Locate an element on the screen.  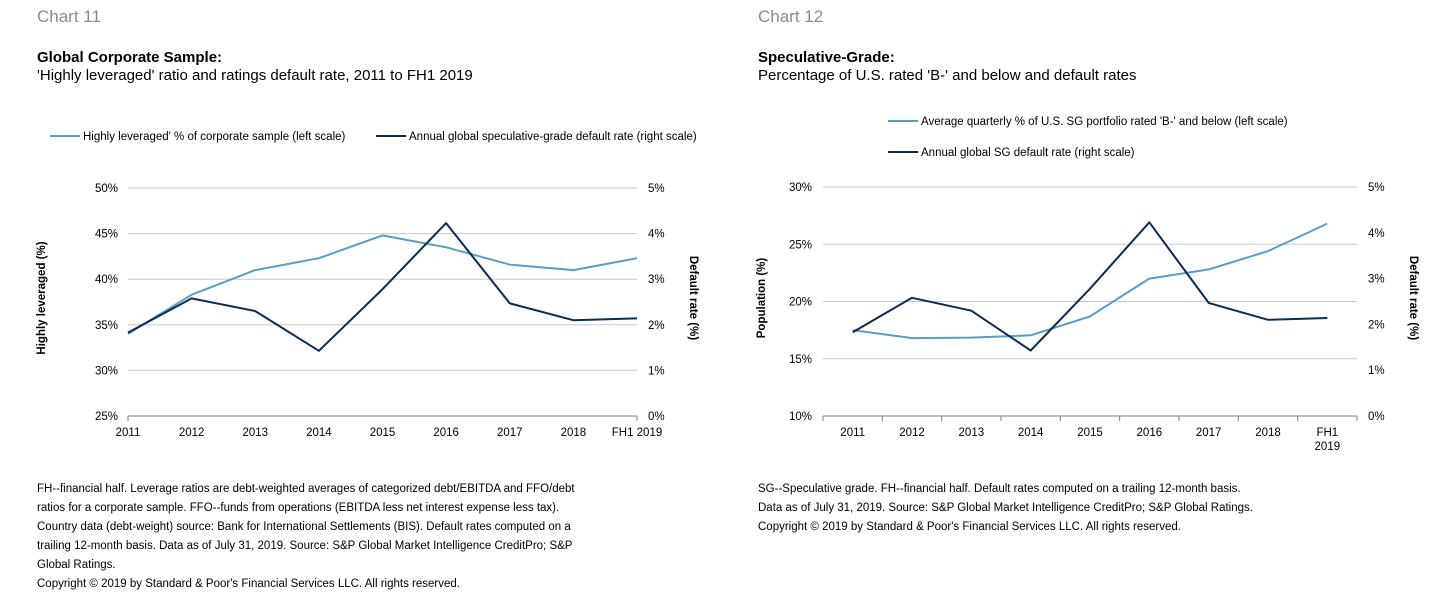
left-tick-label: 40% is located at coordinates (106, 280).